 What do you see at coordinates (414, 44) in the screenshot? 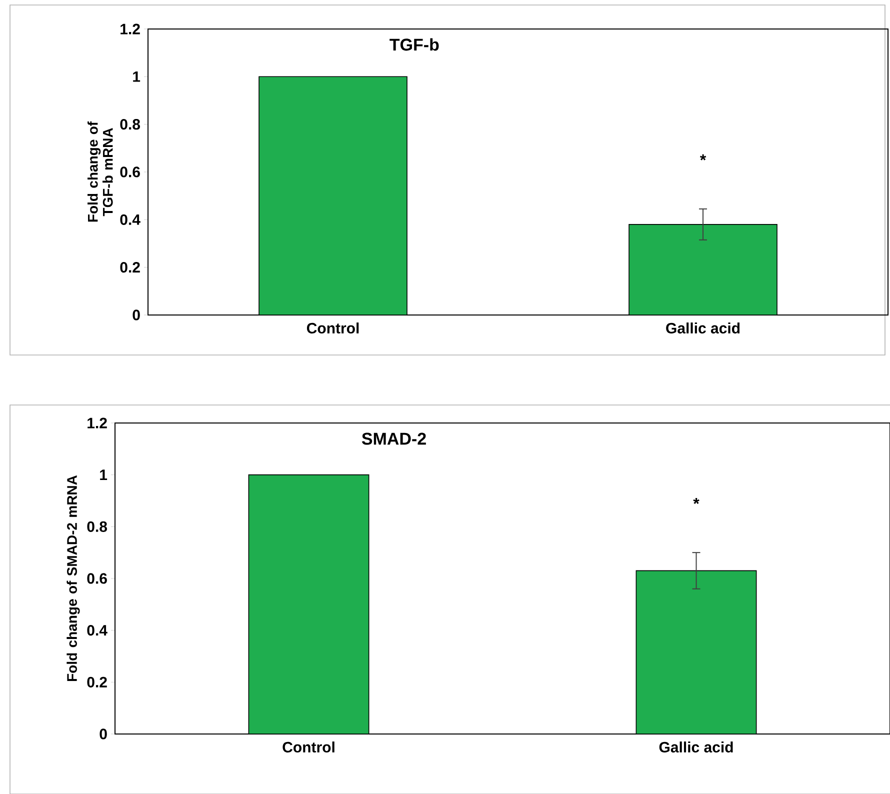
I see `chart-title: TGF-b` at bounding box center [414, 44].